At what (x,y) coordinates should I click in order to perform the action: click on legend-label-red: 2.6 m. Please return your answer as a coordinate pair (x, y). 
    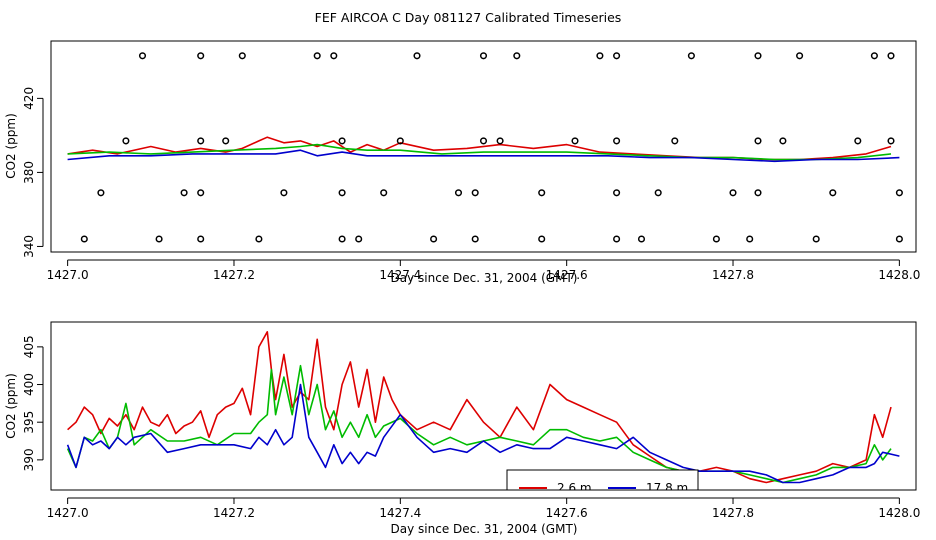
    Looking at the image, I should click on (574, 488).